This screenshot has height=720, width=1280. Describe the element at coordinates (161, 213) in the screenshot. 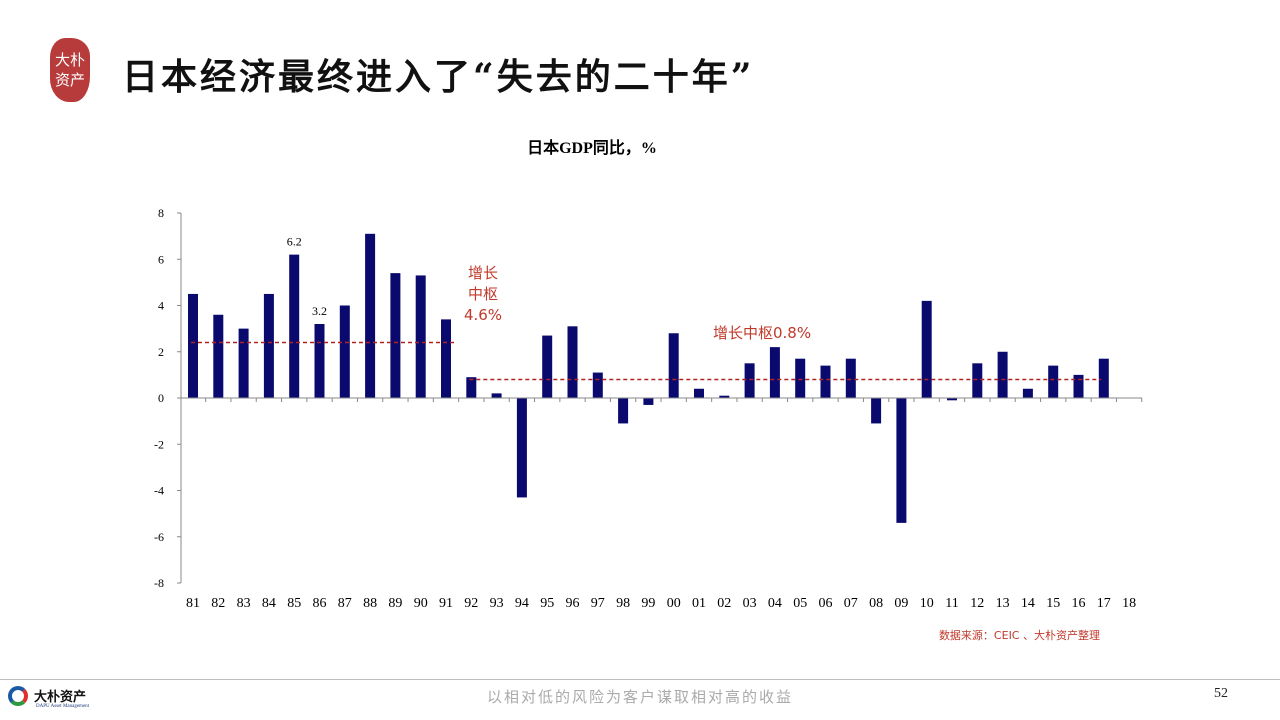

I see `y-tick-label: 8` at that location.